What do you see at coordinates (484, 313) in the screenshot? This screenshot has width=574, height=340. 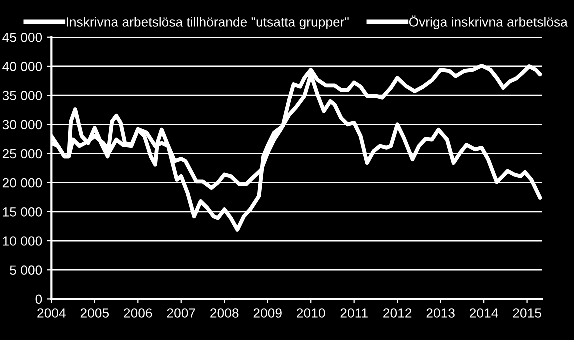 I see `x-tick-label: 2014` at bounding box center [484, 313].